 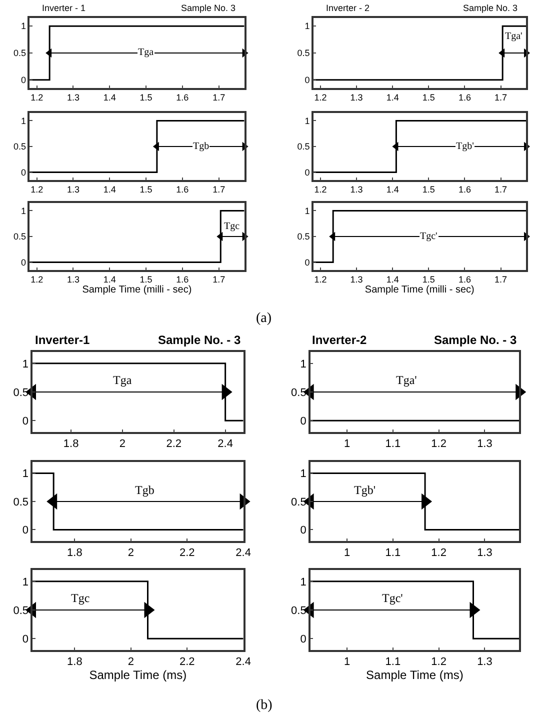 What do you see at coordinates (208, 8) in the screenshot?
I see `chart-subtitle: Sample No. 3` at bounding box center [208, 8].